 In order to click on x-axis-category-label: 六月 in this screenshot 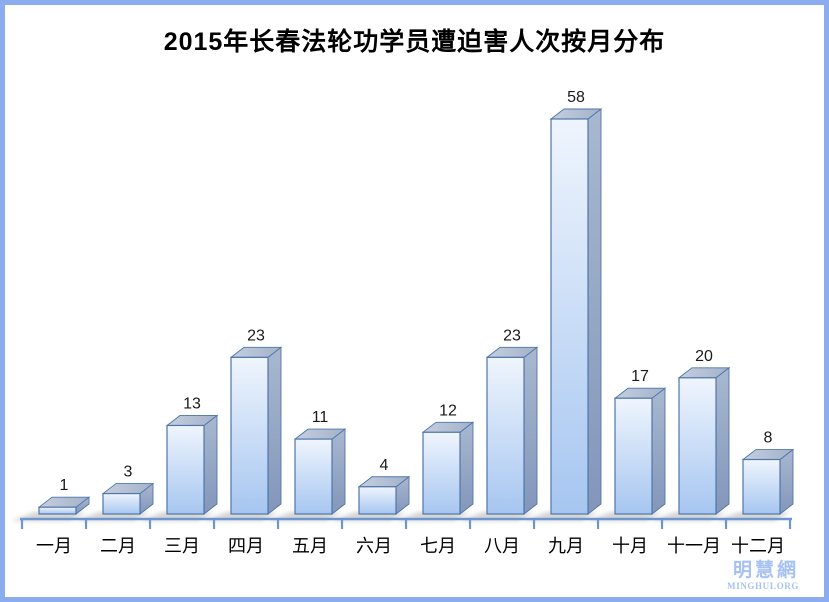, I will do `click(374, 546)`.